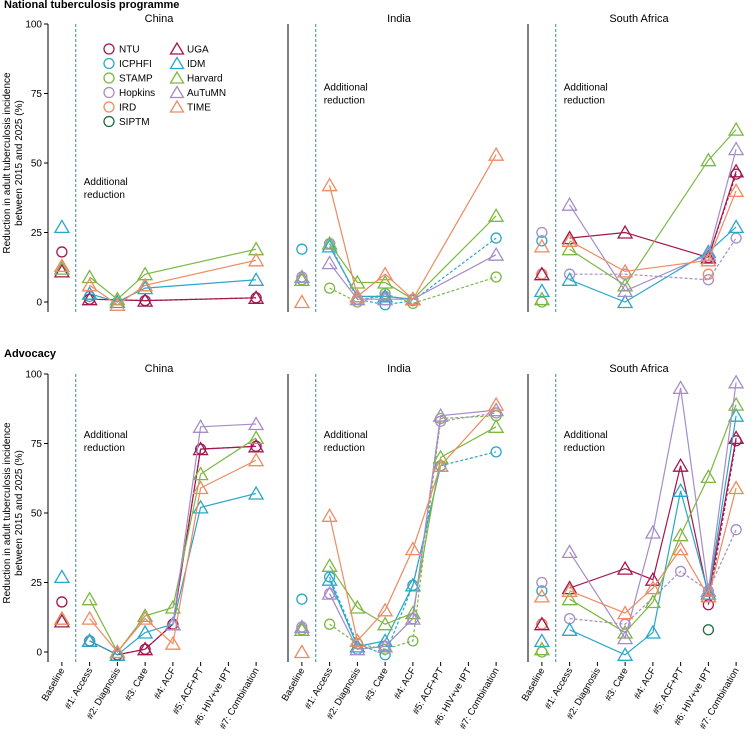 This screenshot has width=756, height=739. Describe the element at coordinates (129, 50) in the screenshot. I see `legend-label: NTU` at that location.